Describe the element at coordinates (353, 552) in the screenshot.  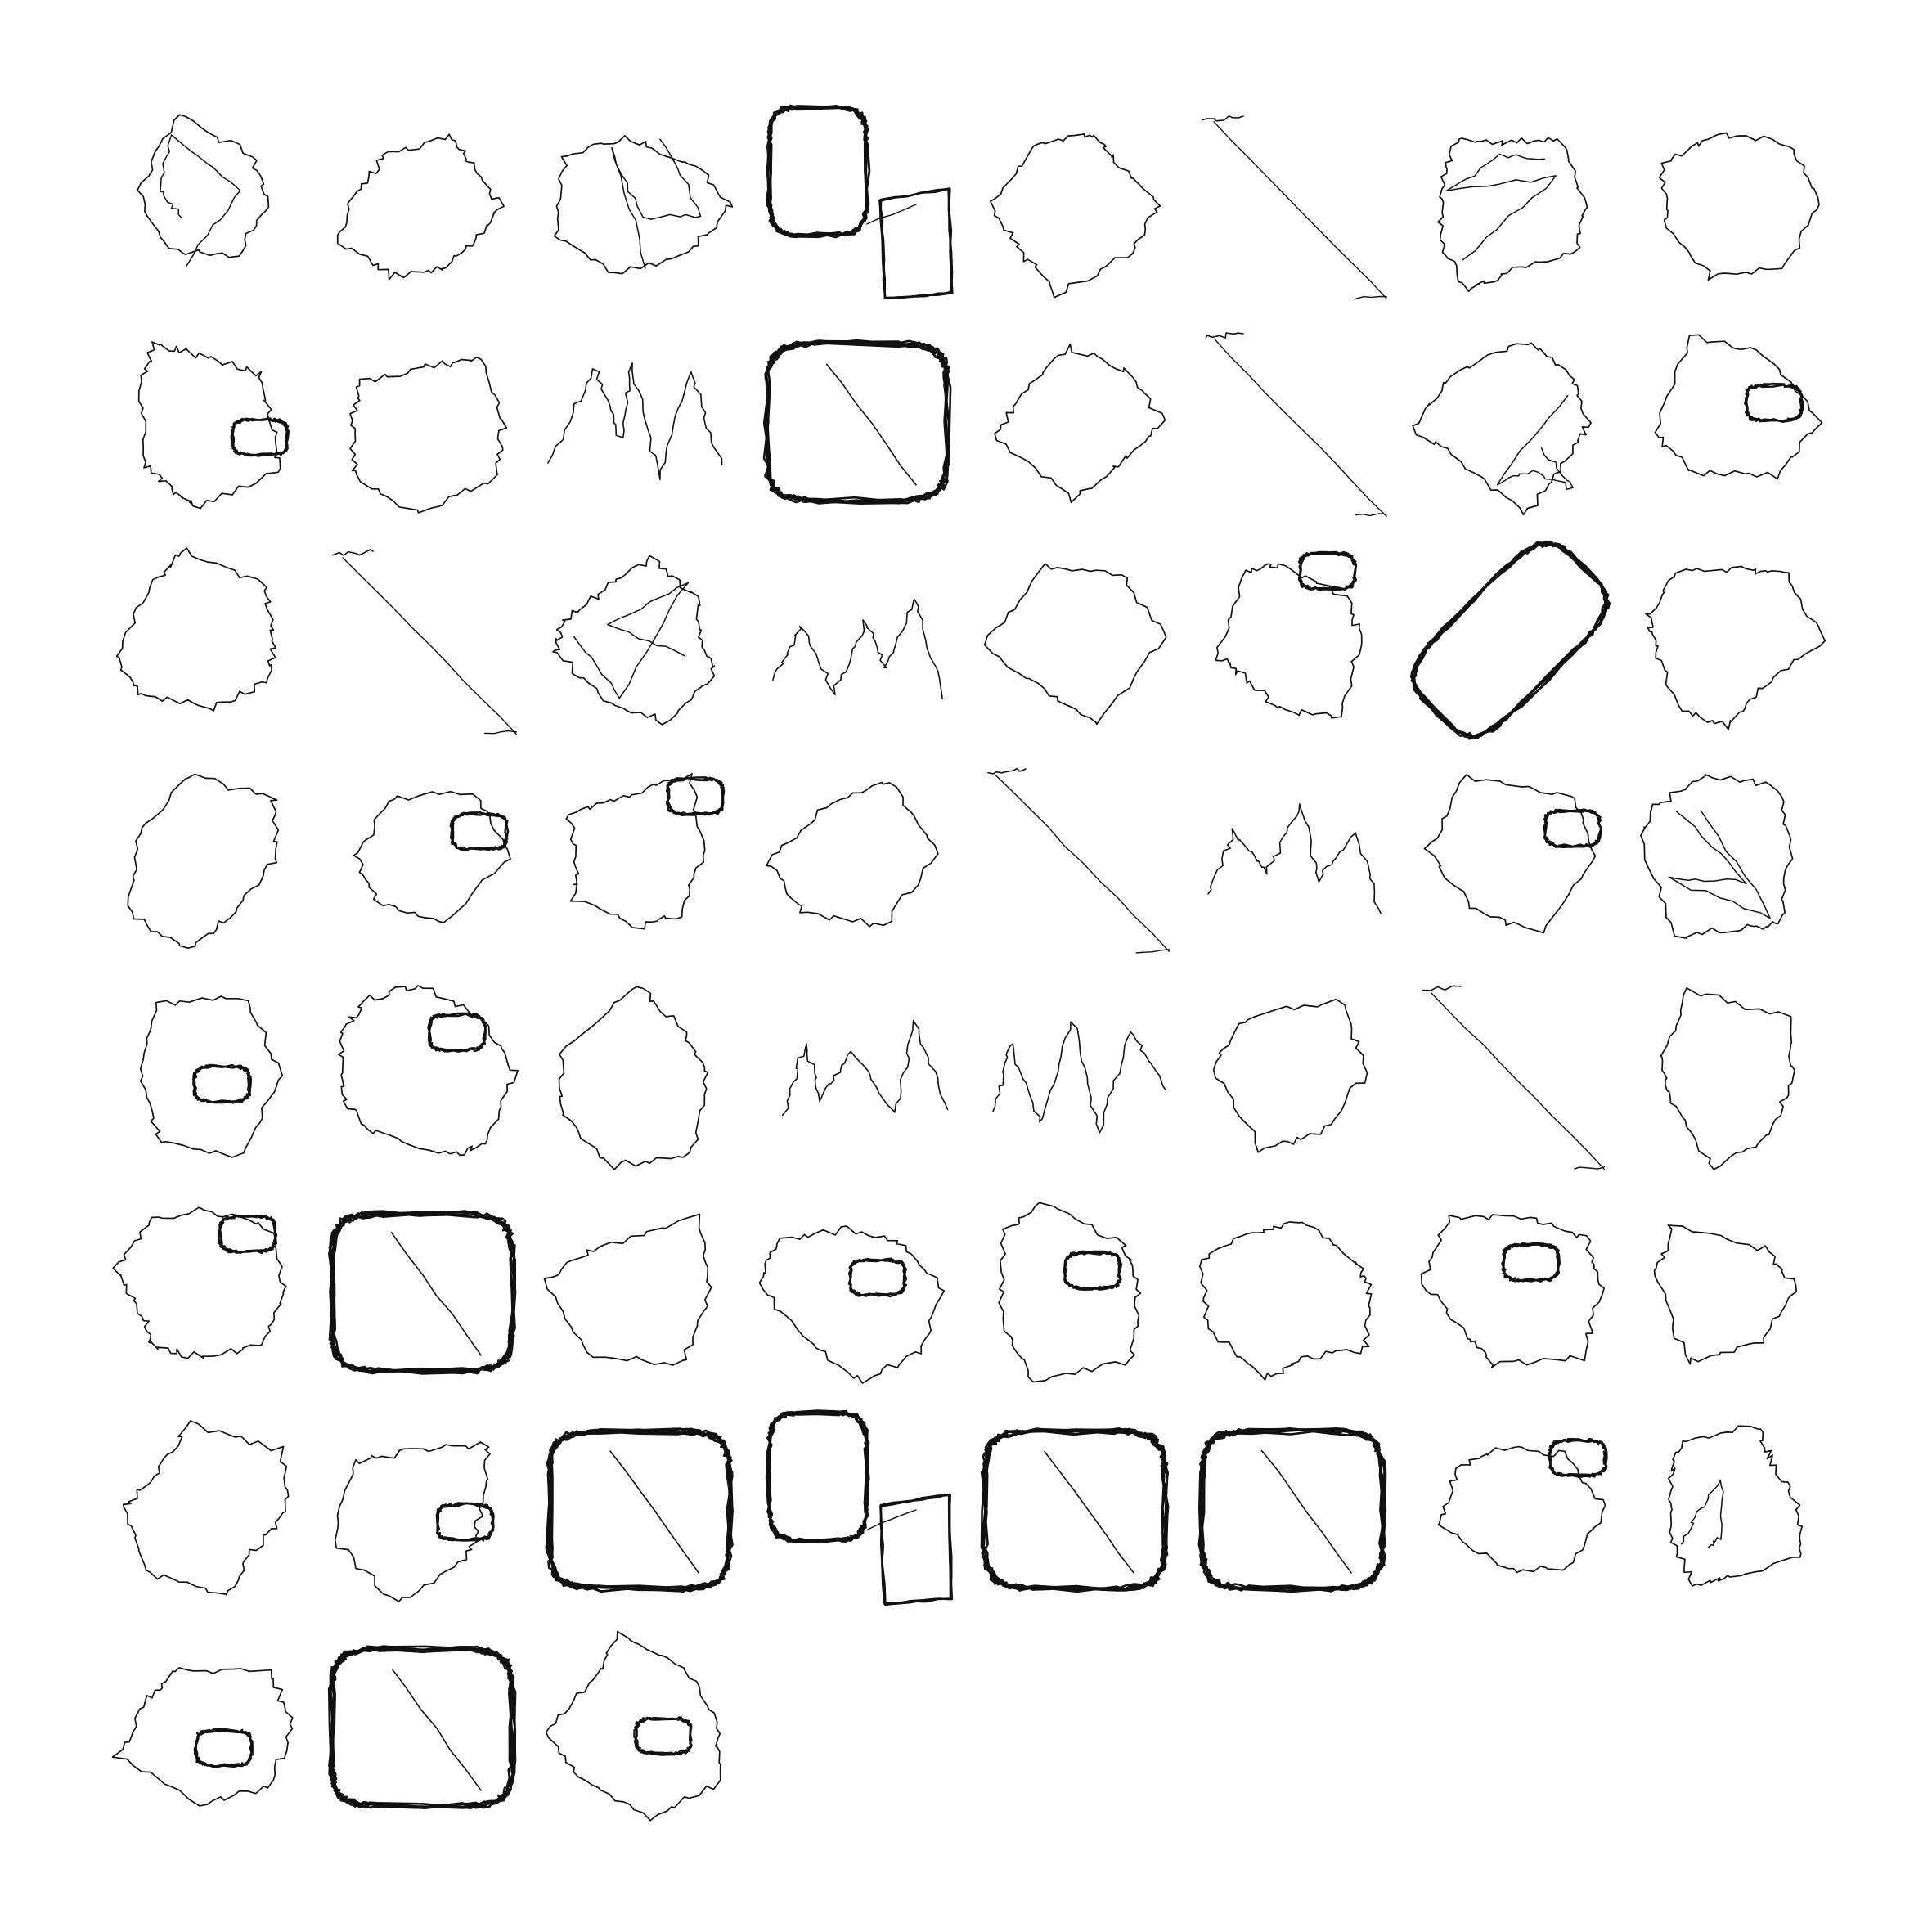
I see `stroke-head` at that location.